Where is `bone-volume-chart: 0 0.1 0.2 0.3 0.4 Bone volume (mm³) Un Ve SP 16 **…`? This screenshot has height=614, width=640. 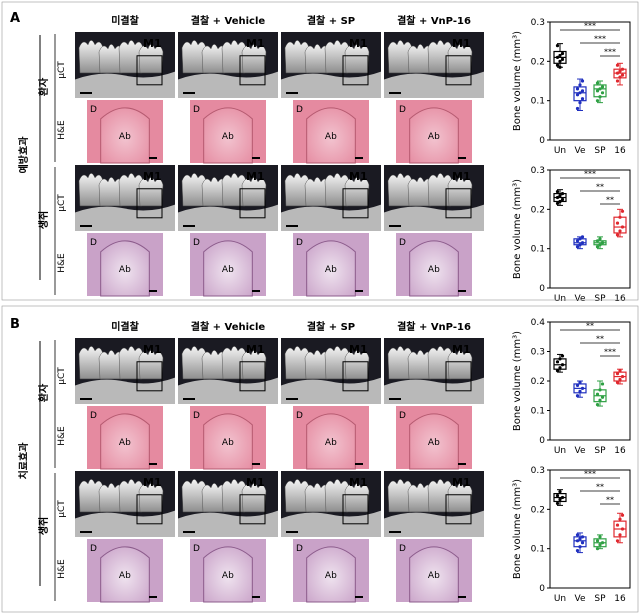
bone-volume-chart: 0 0.1 0.2 0.3 0.4 Bone volume (mm³) Un Ve SP 16 **… is located at coordinates (571, 387).